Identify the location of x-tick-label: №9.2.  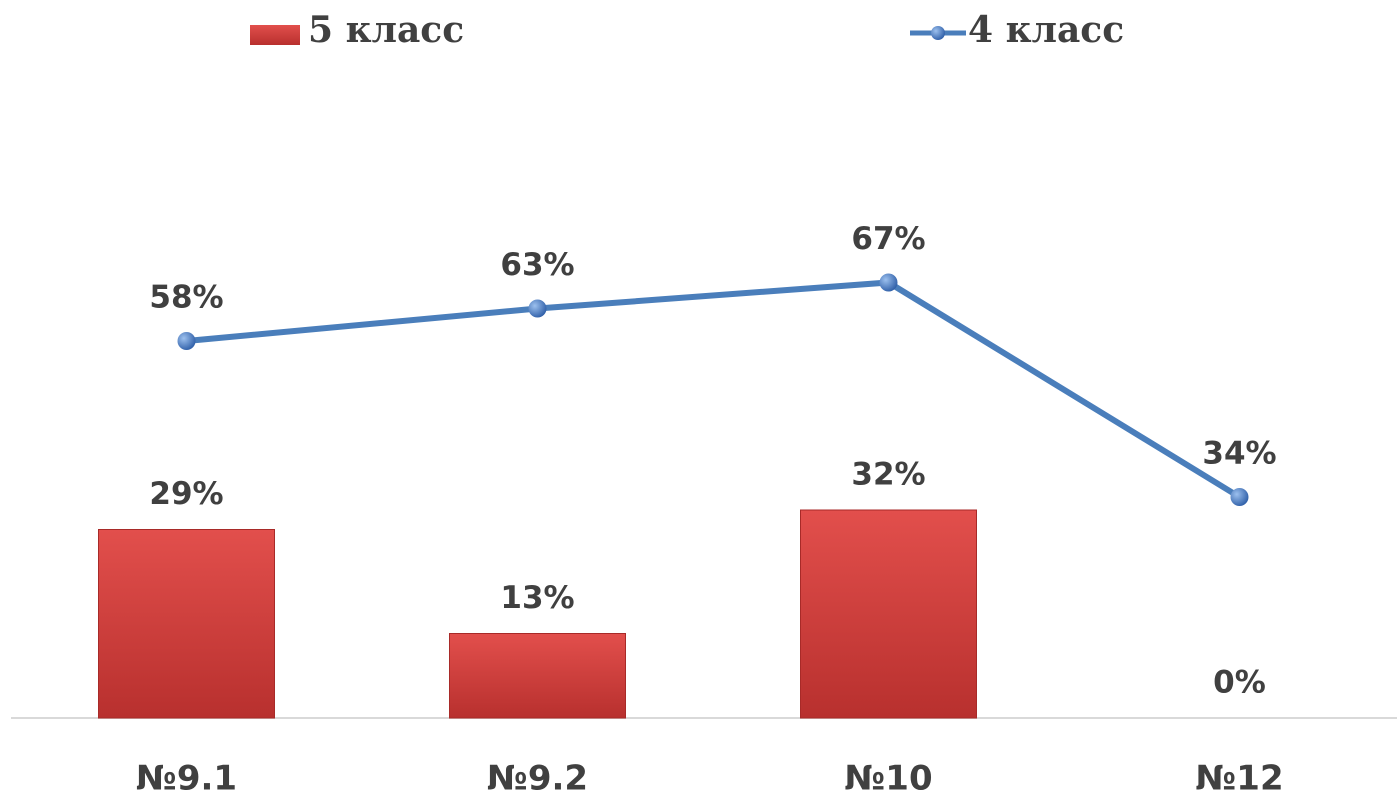
(537, 779).